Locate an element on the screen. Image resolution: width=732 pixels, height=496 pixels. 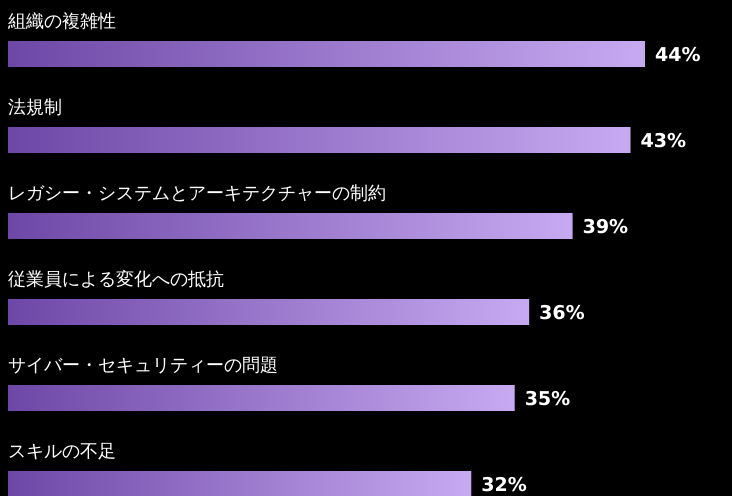
data-label: 36% is located at coordinates (562, 313).